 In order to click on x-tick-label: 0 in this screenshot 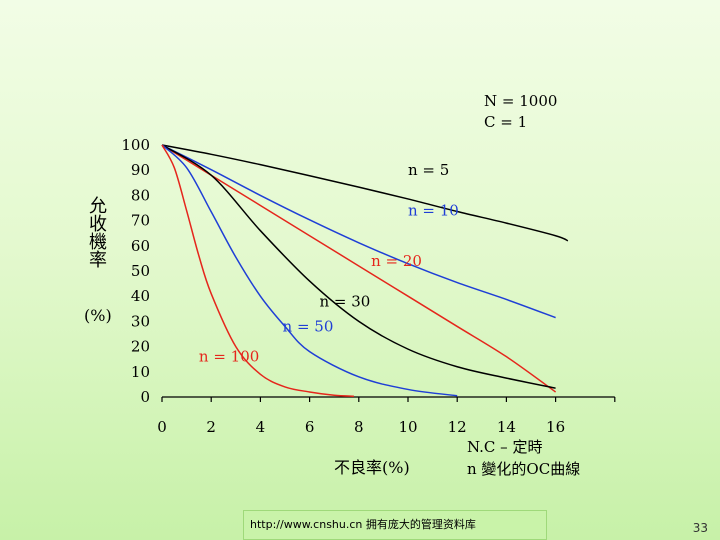, I will do `click(162, 427)`.